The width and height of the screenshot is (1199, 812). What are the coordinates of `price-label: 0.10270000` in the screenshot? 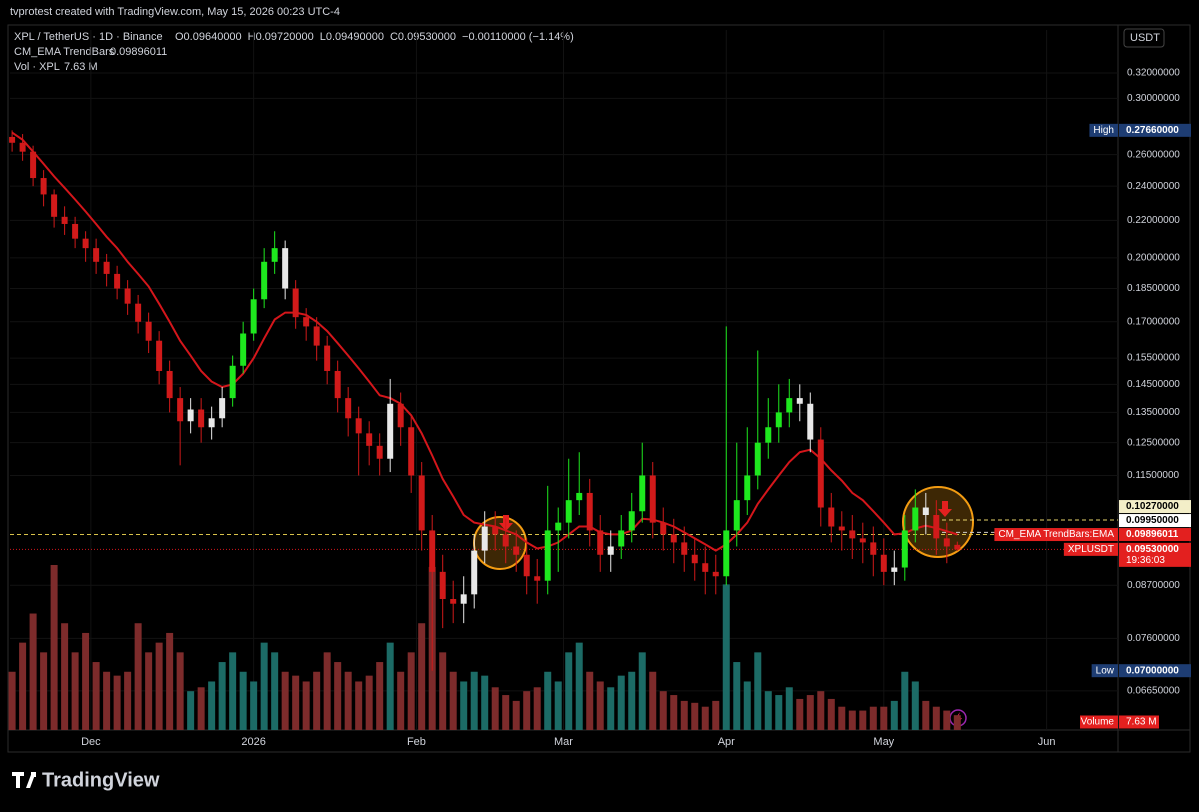 It's located at (1152, 506).